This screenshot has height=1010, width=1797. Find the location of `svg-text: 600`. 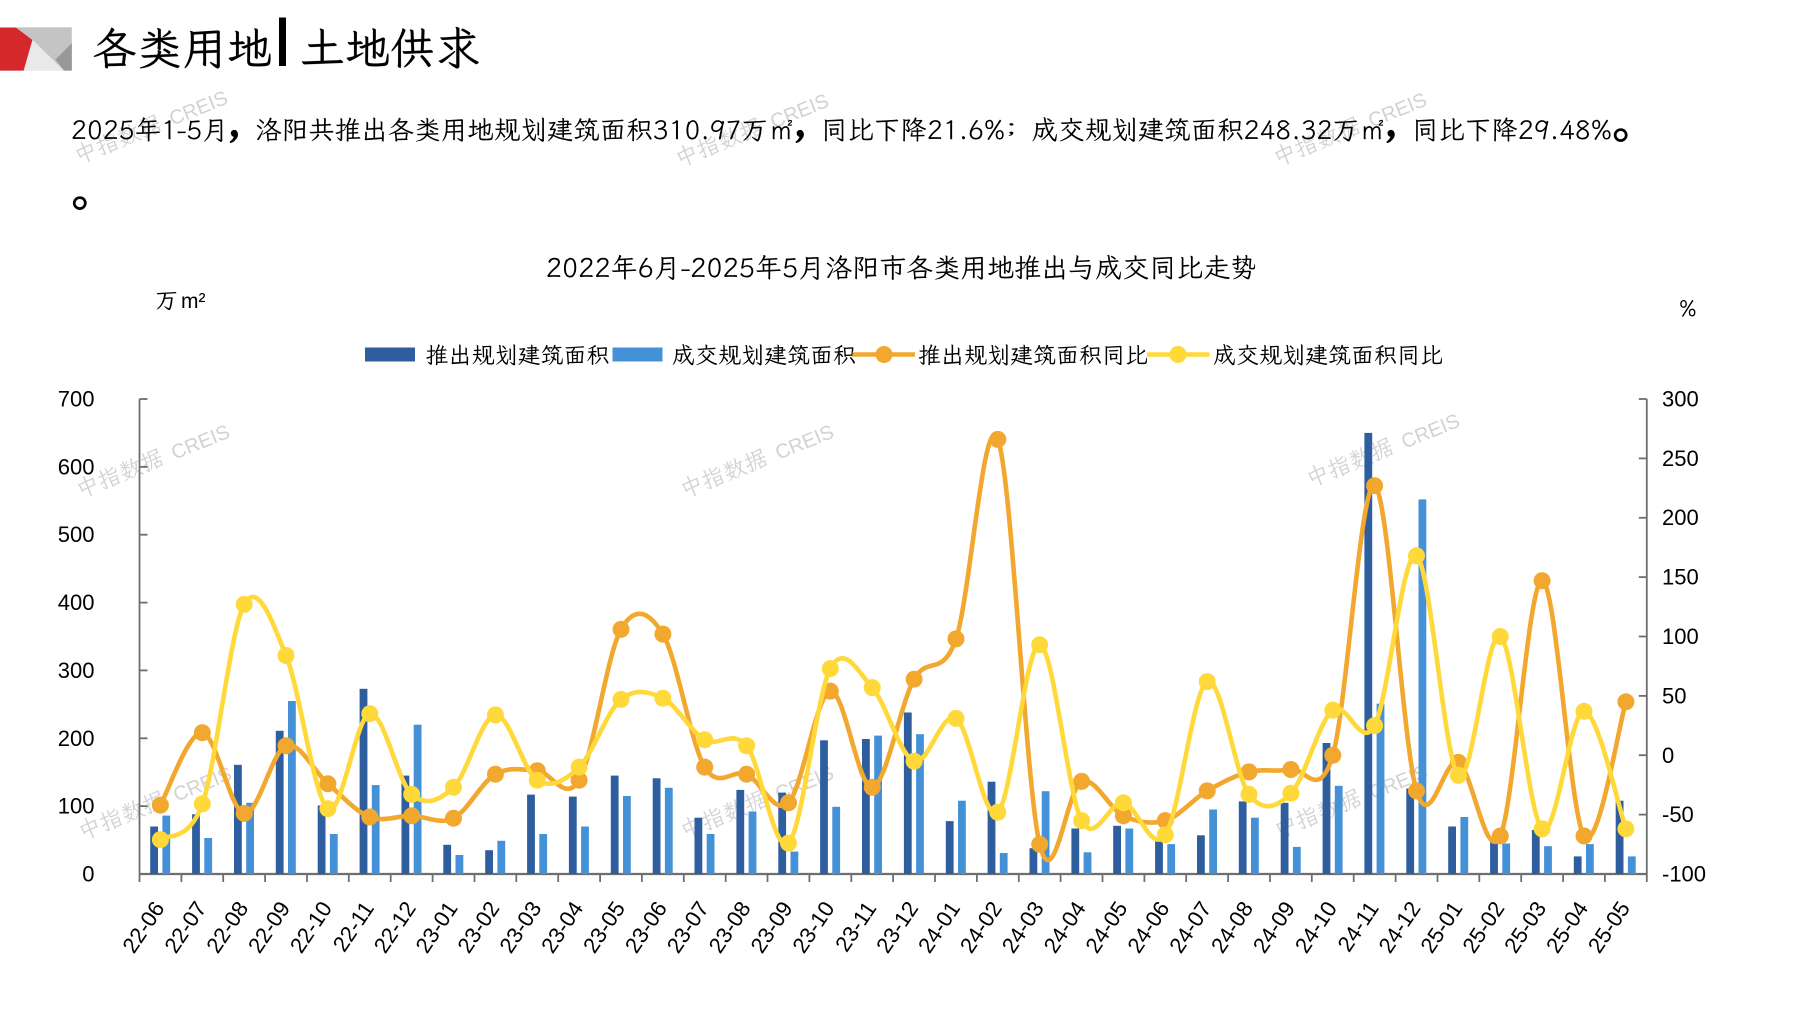

svg-text: 600 is located at coordinates (76, 466).